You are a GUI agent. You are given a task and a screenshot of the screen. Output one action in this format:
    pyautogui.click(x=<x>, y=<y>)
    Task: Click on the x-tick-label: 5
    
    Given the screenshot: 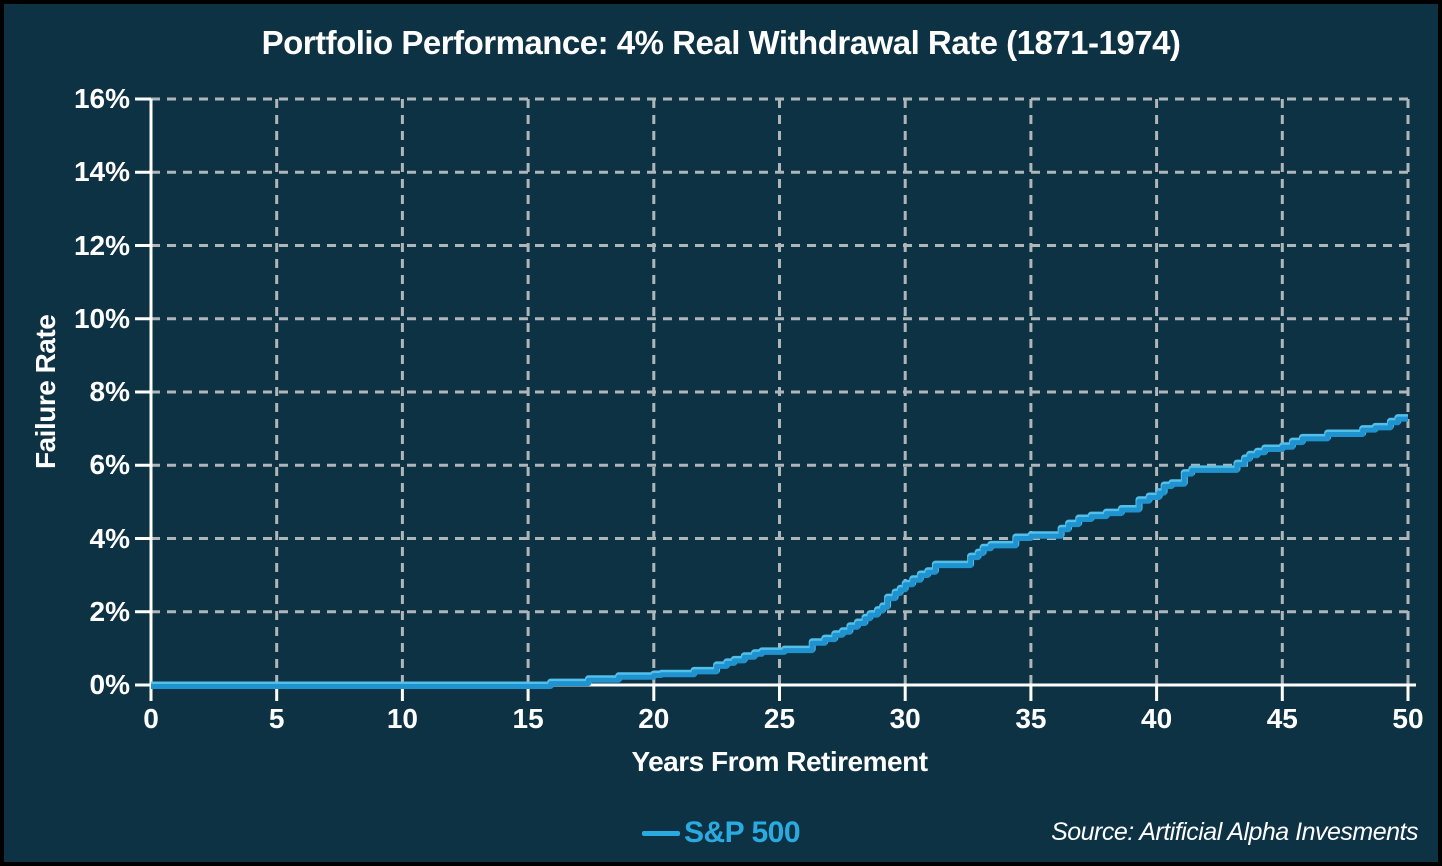 What is the action you would take?
    pyautogui.click(x=276, y=718)
    